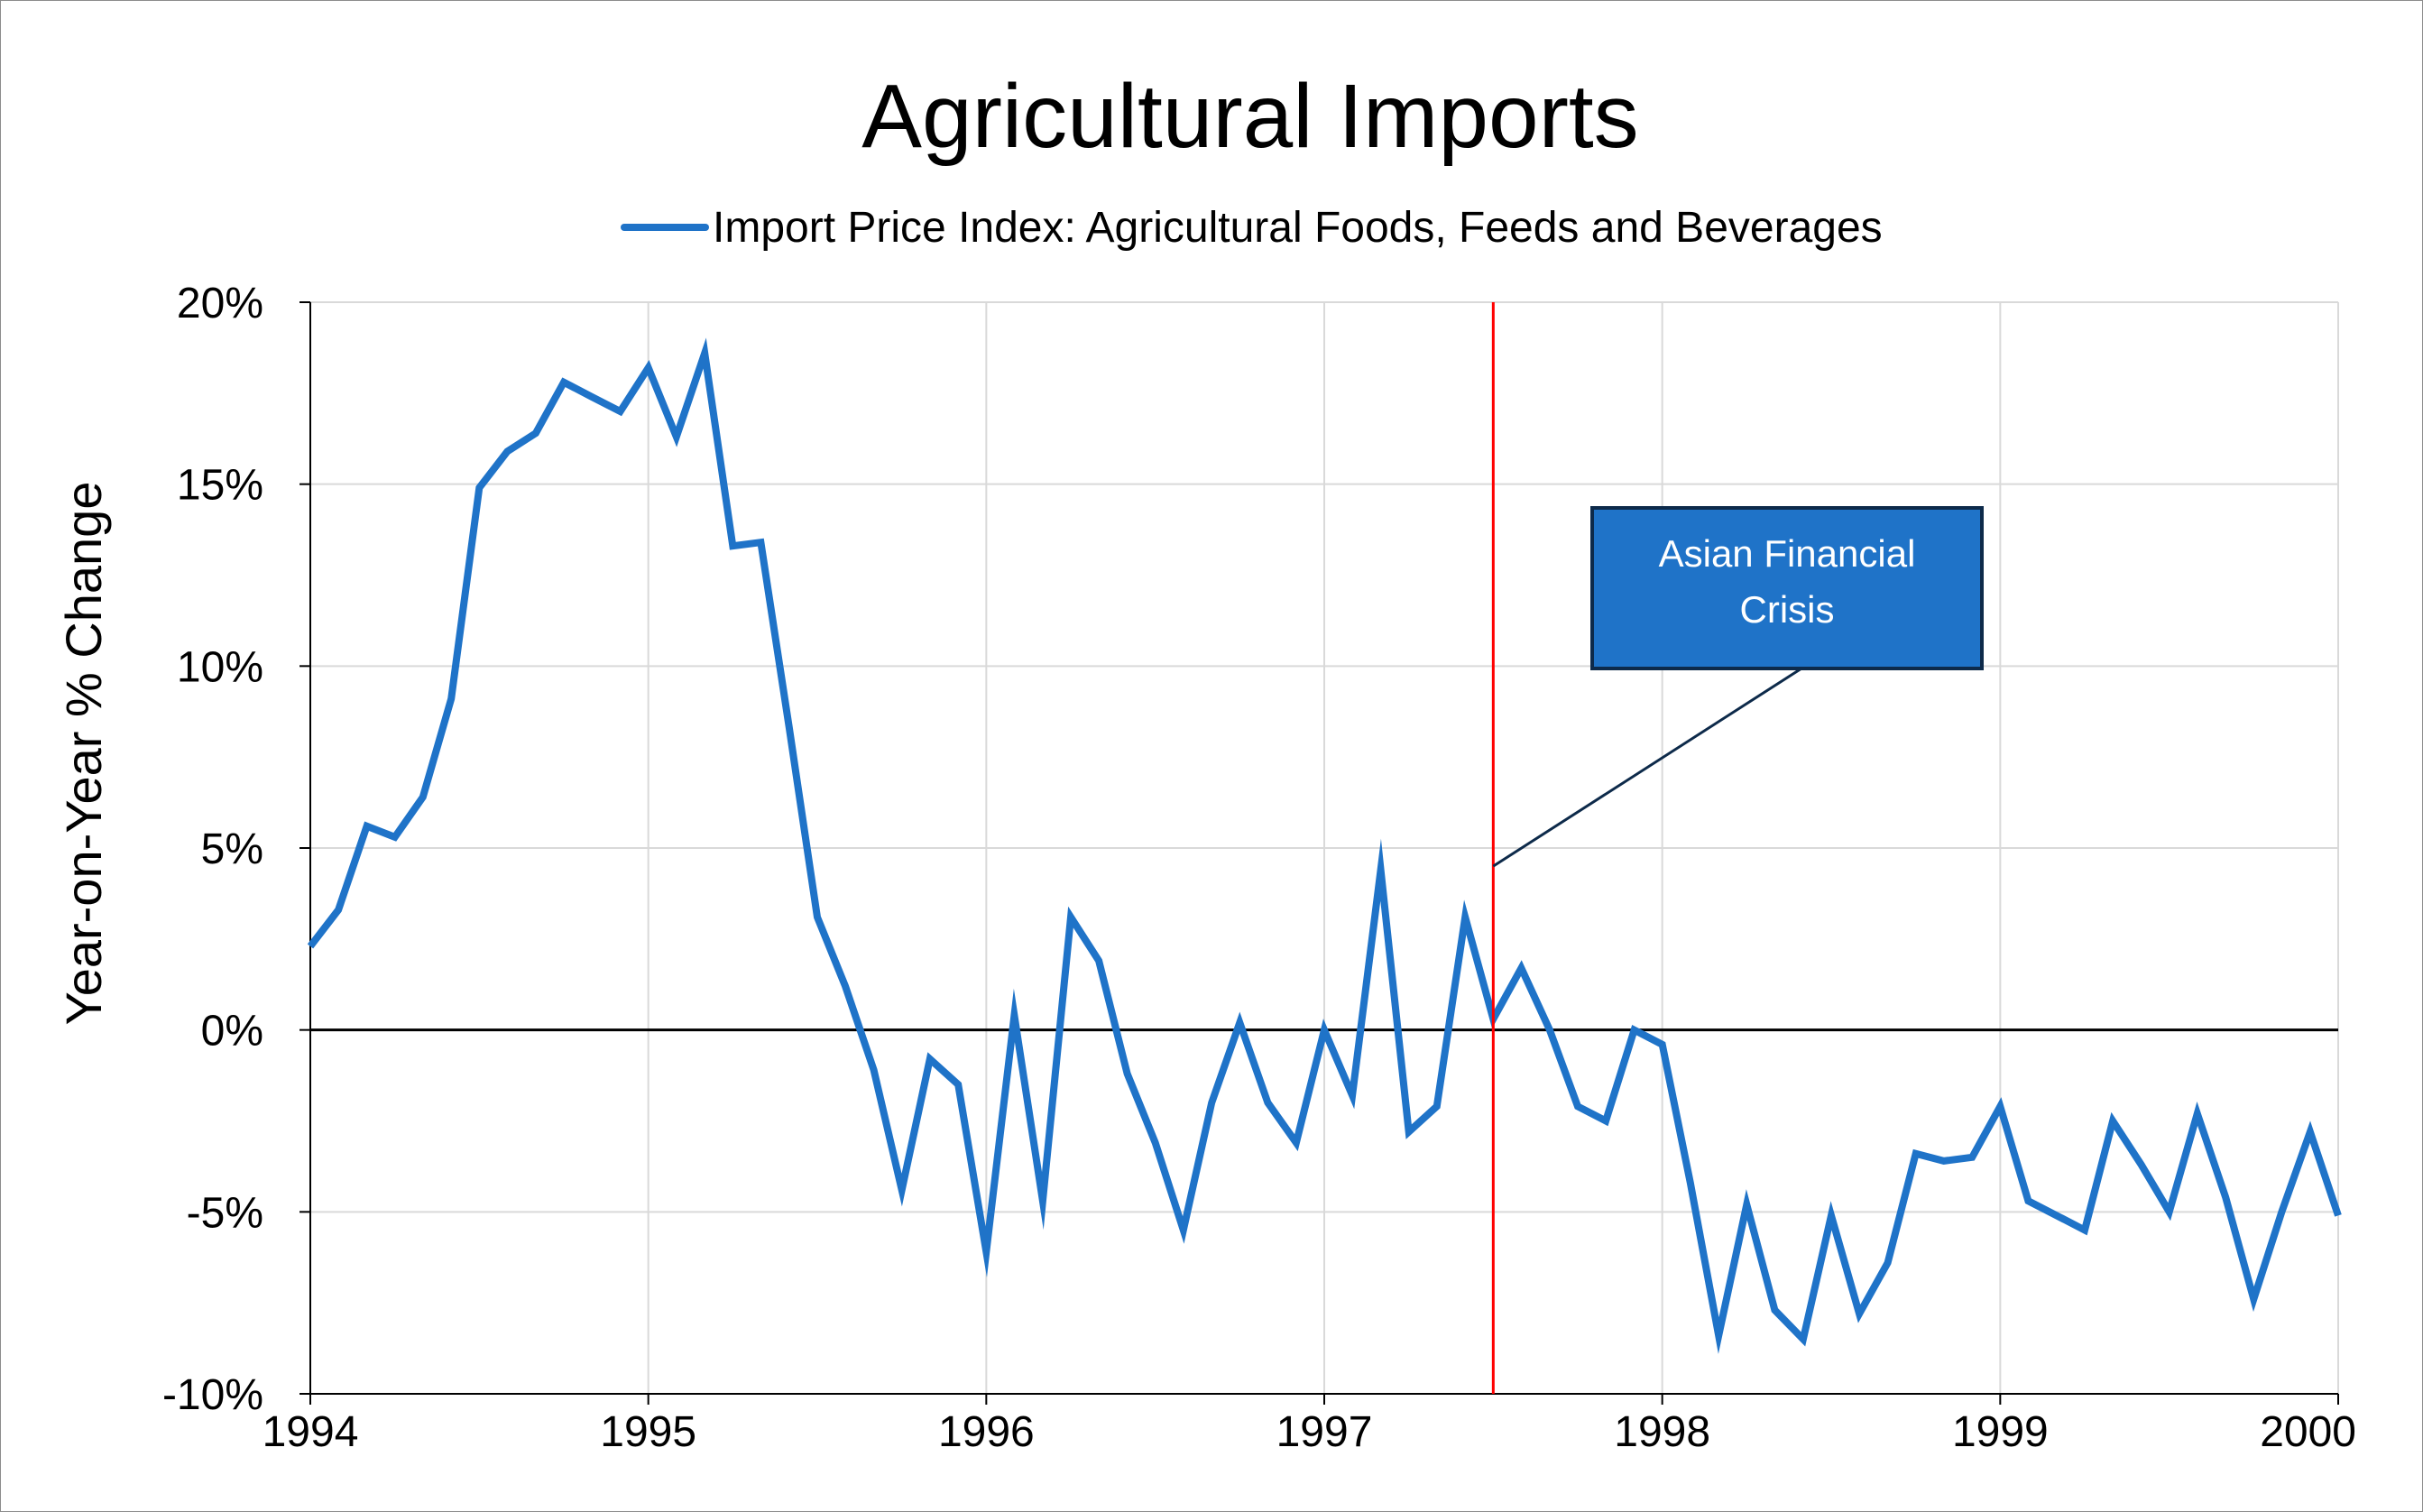  I want to click on y-tick-label: 5%, so click(232, 849).